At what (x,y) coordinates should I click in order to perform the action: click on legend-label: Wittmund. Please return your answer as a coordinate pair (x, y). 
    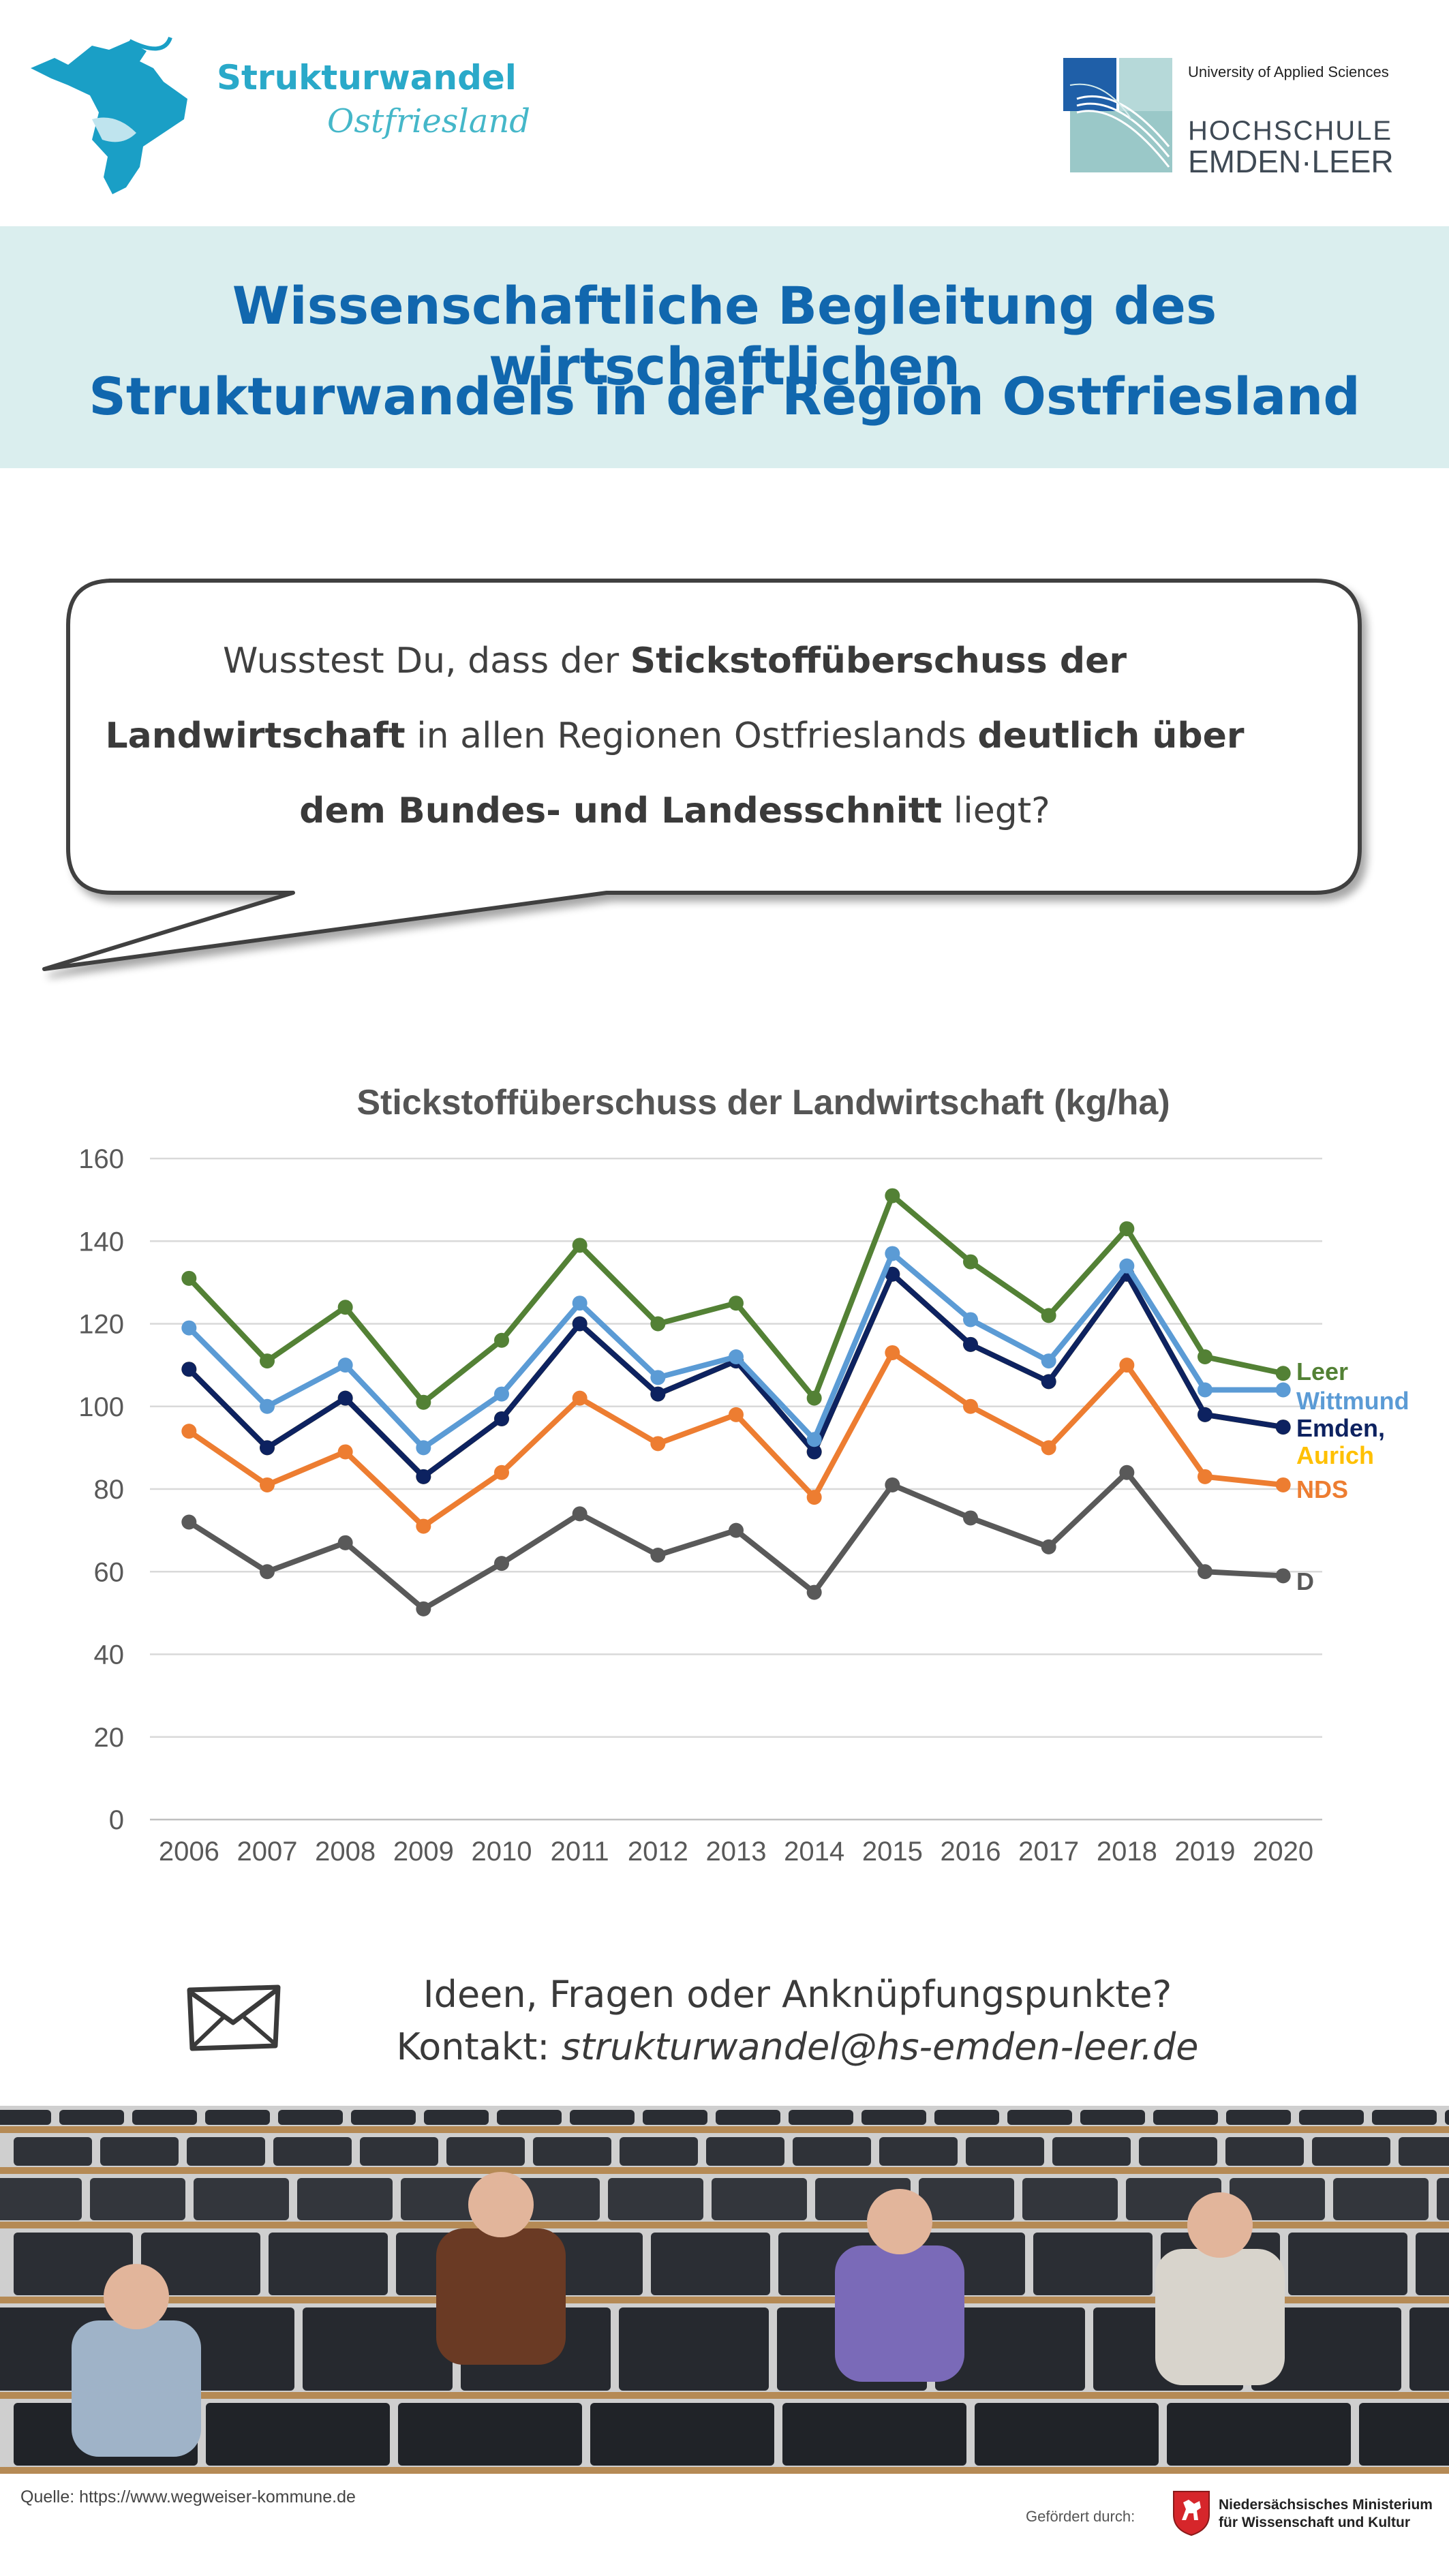
    Looking at the image, I should click on (1352, 1401).